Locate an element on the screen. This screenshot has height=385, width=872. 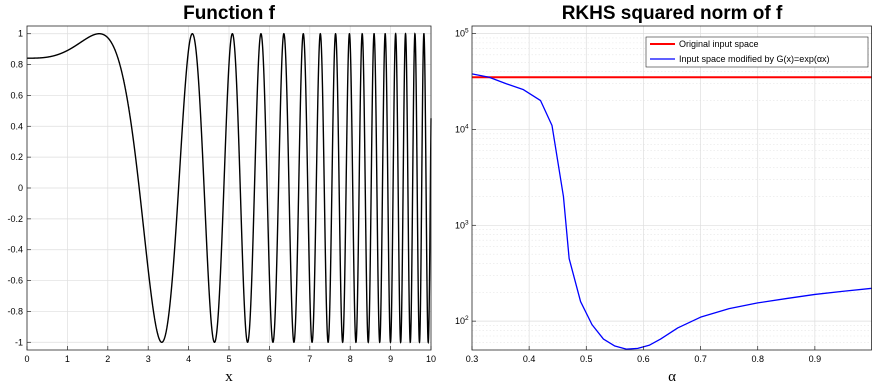
legend-label-original: Original input space is located at coordinates (719, 44).